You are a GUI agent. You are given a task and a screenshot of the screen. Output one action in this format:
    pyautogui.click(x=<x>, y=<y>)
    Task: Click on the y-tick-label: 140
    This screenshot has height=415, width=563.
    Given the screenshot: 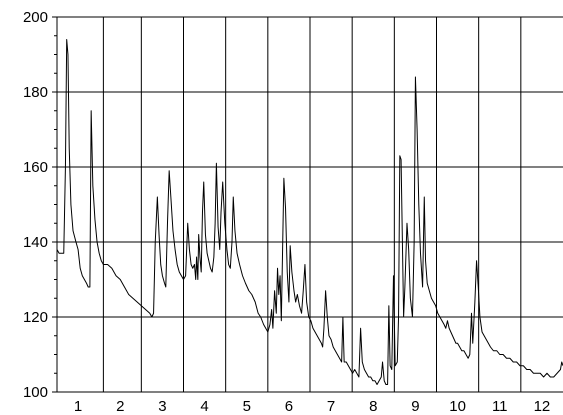 What is the action you would take?
    pyautogui.click(x=35, y=242)
    